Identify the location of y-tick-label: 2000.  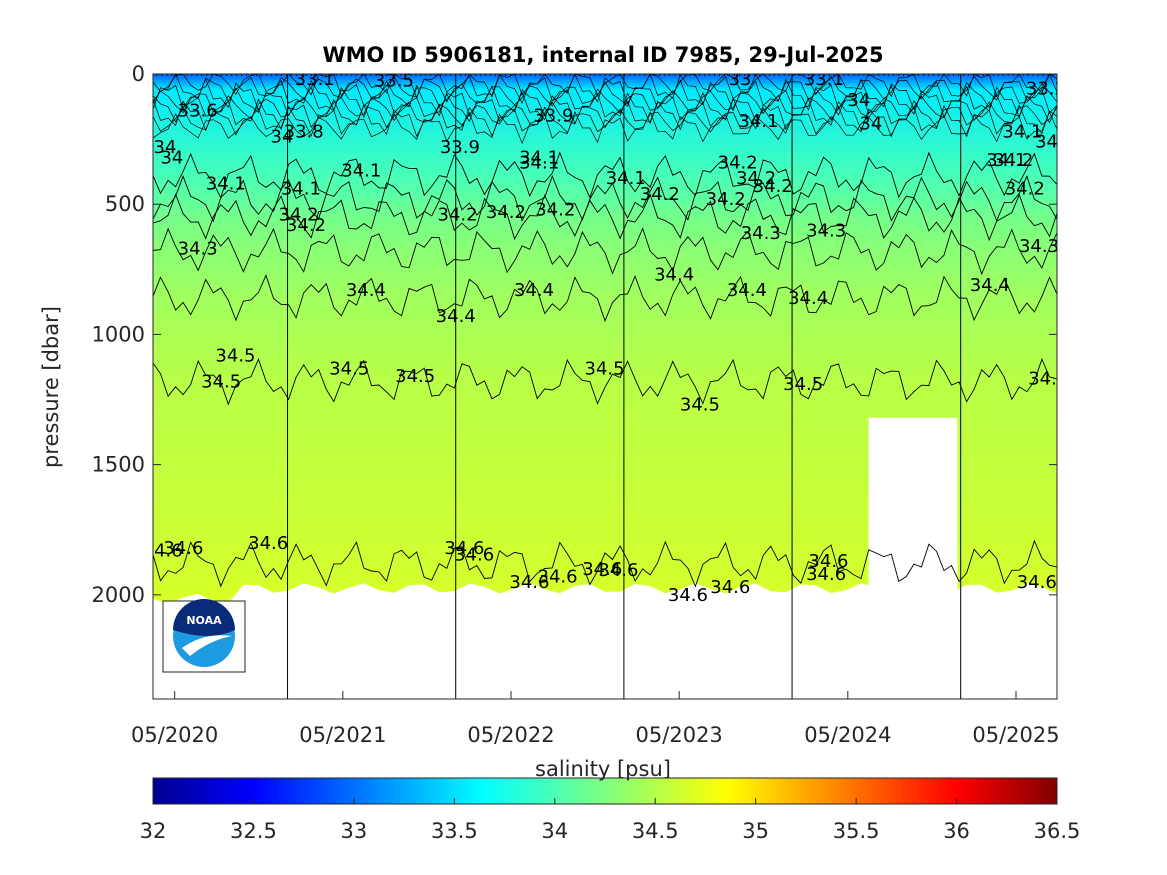
(118, 595).